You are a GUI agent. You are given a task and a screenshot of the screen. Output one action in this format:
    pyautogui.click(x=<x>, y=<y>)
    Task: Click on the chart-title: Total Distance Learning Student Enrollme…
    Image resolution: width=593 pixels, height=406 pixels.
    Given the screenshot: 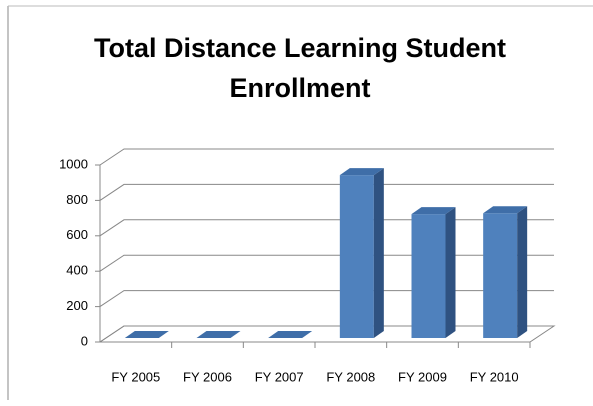 What is the action you would take?
    pyautogui.click(x=300, y=68)
    